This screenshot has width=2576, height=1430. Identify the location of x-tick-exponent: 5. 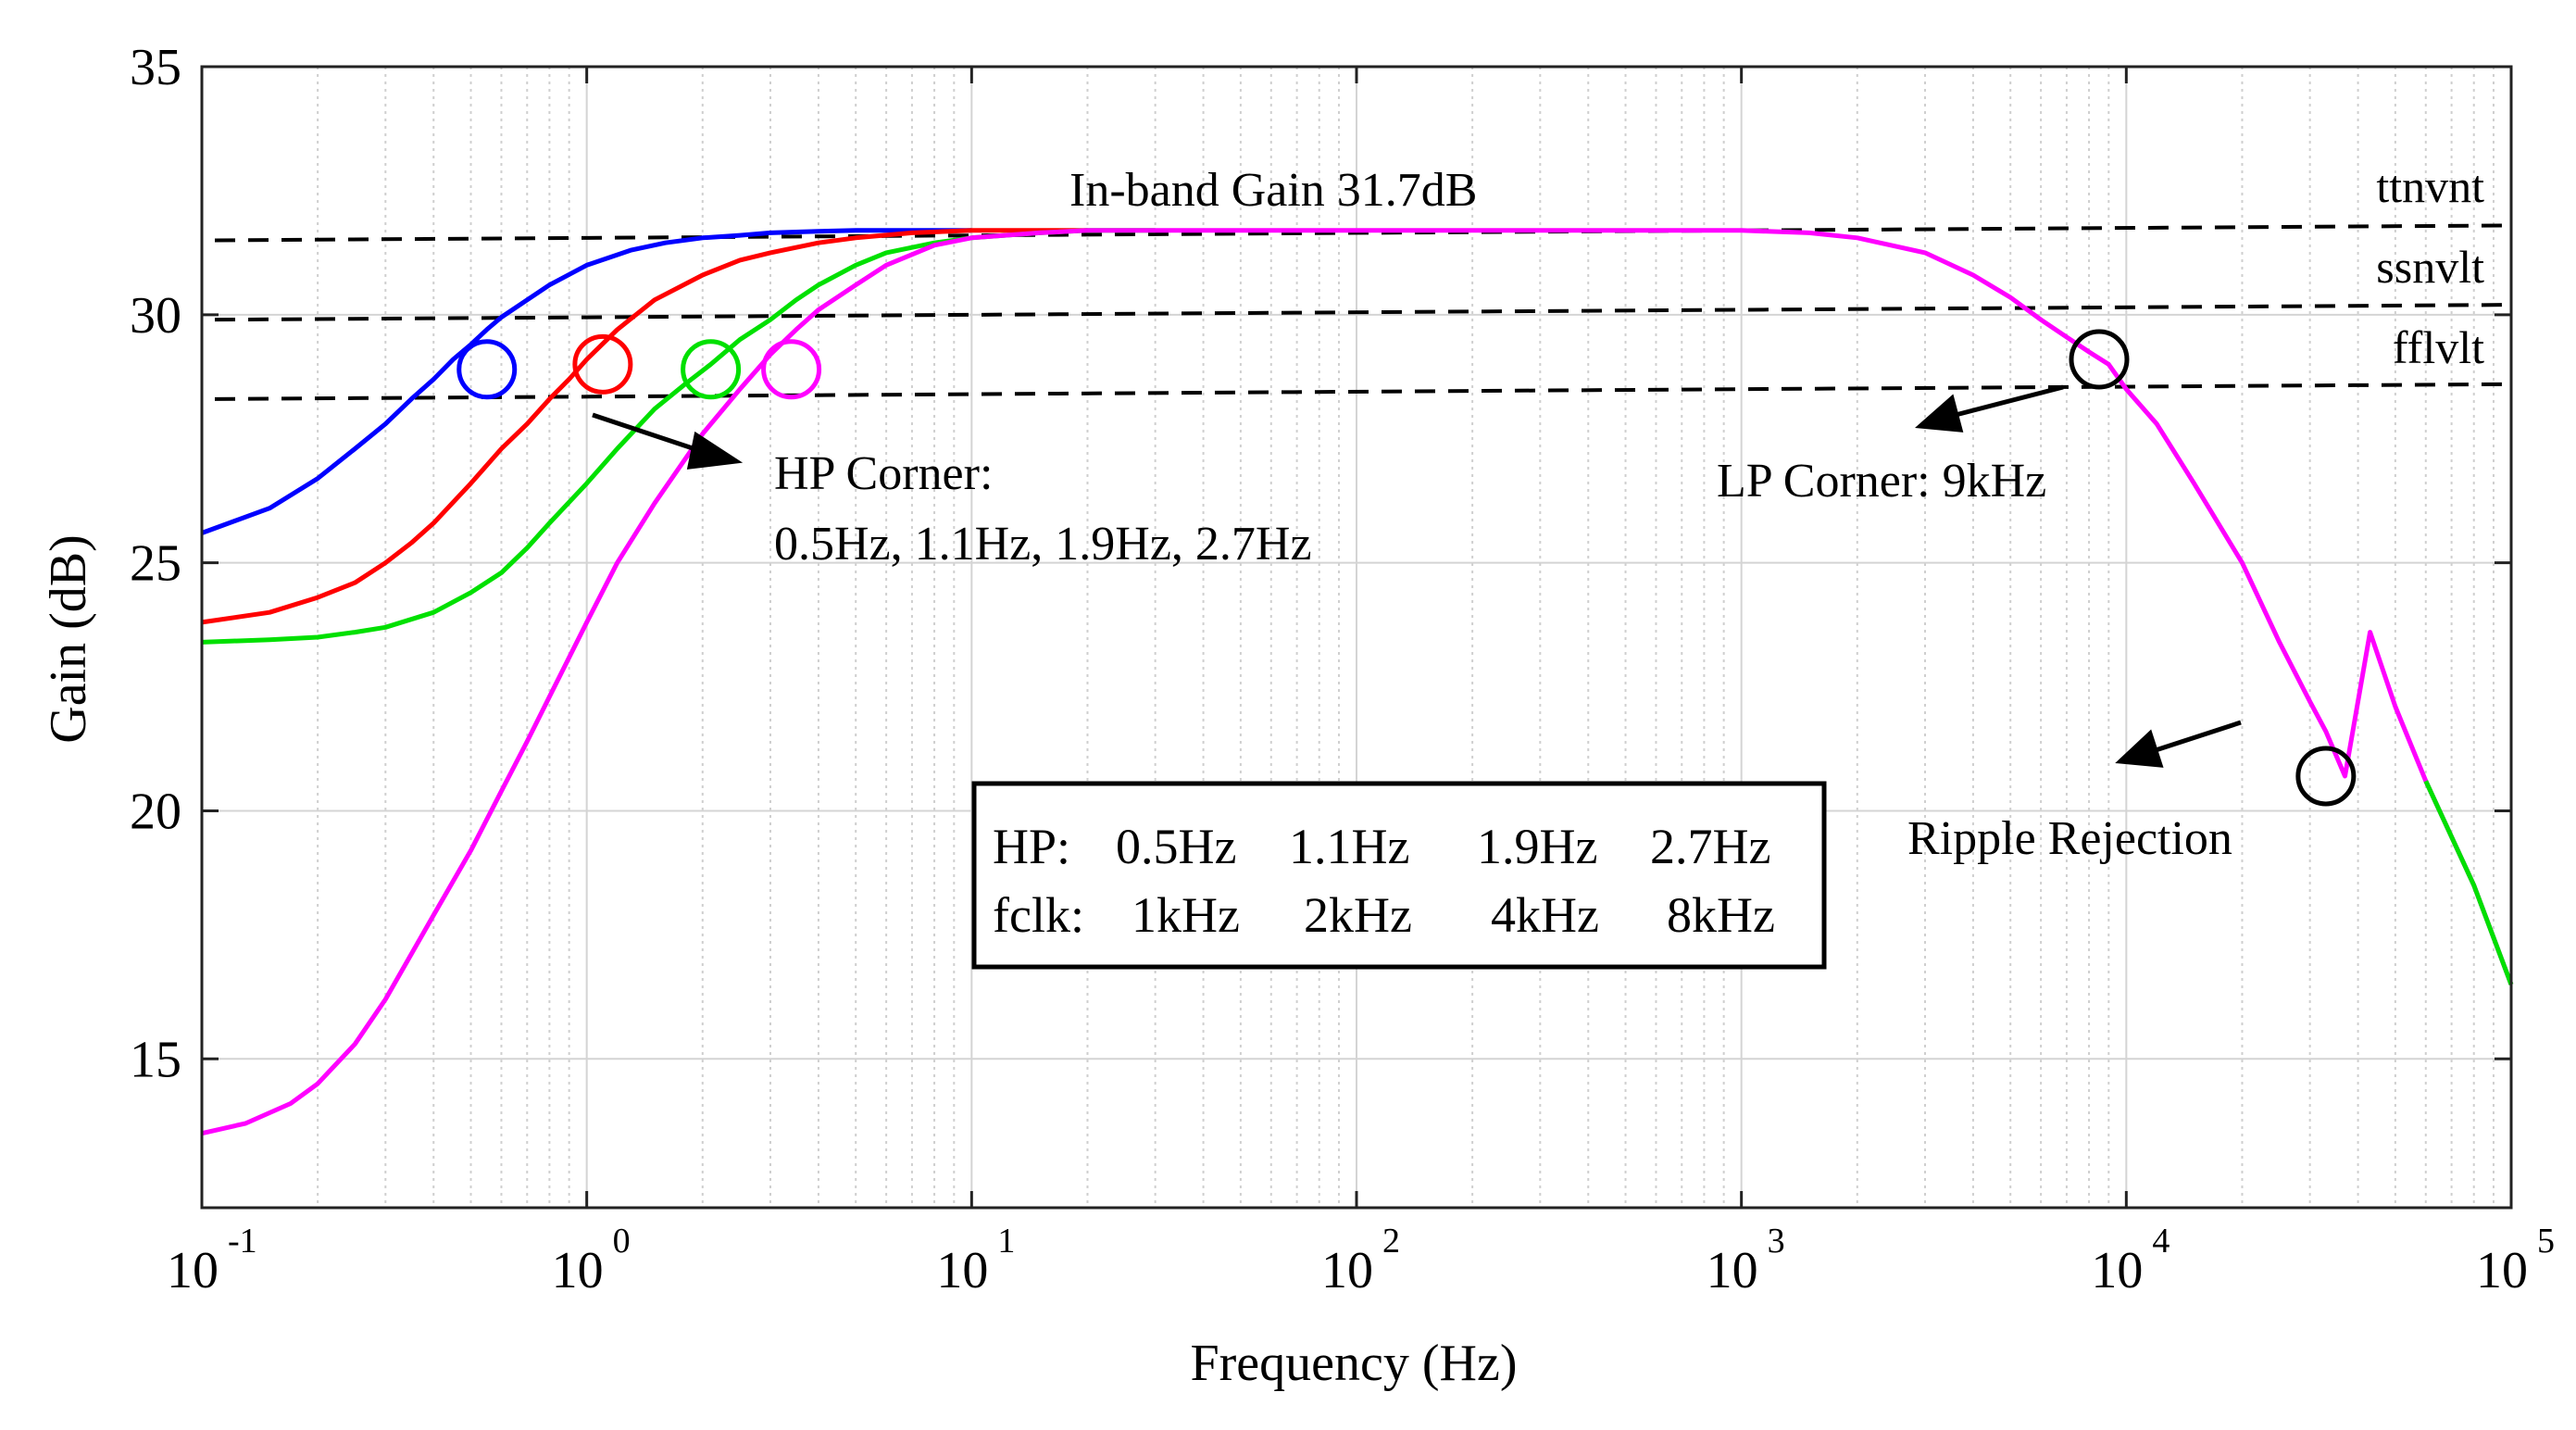
(2546, 1241).